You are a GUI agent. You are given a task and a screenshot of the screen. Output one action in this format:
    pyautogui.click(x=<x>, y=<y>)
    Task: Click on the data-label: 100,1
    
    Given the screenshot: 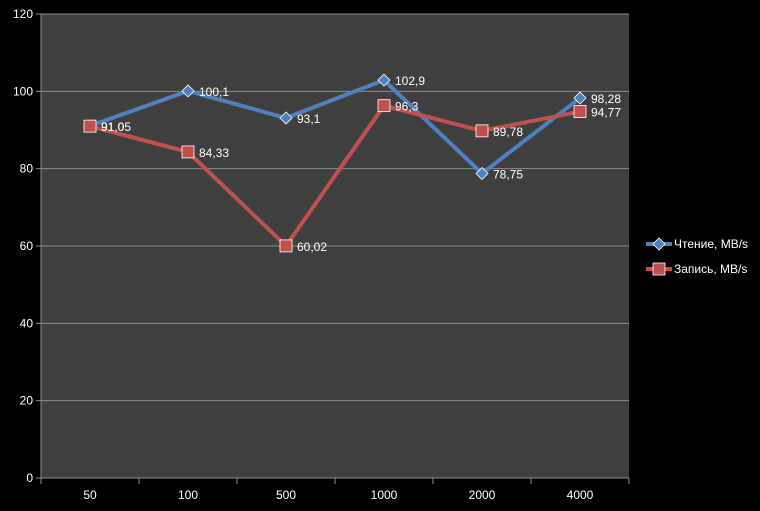 What is the action you would take?
    pyautogui.click(x=214, y=92)
    